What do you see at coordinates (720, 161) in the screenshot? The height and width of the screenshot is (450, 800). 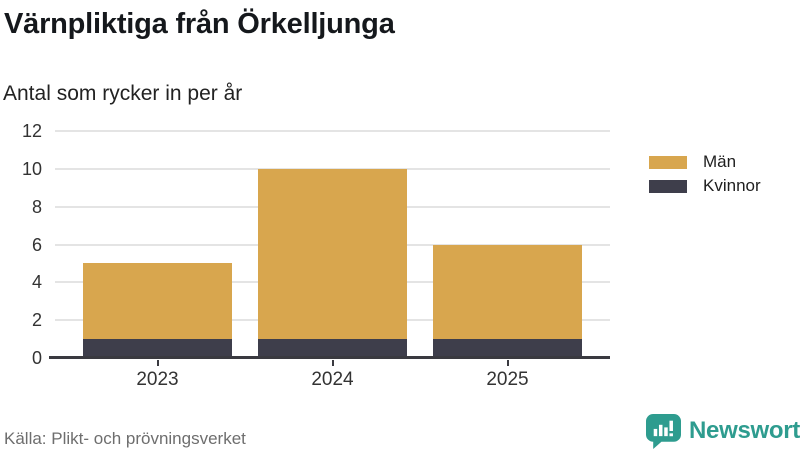 I see `legend-label-man: Män` at bounding box center [720, 161].